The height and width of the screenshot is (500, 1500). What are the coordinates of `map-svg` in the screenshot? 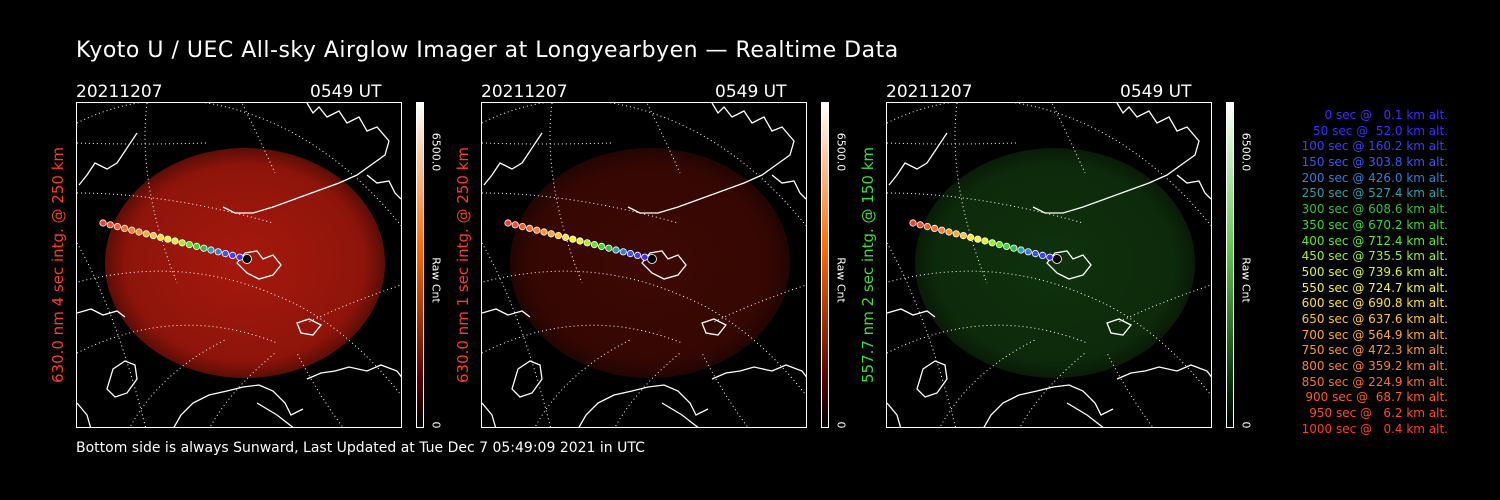 It's located at (1049, 265).